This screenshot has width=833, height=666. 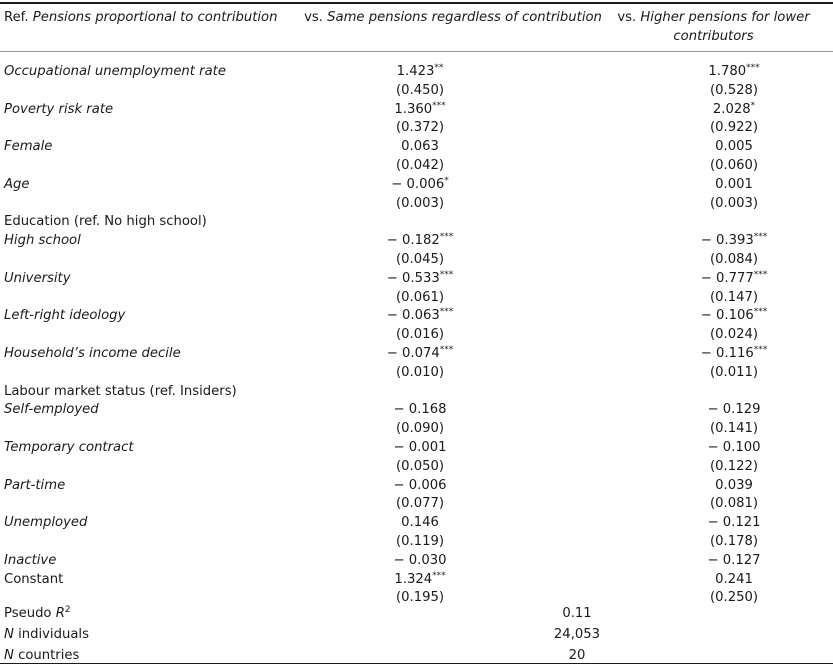 What do you see at coordinates (416, 165) in the screenshot?
I see `table-row-se: (0.042) (0.060)` at bounding box center [416, 165].